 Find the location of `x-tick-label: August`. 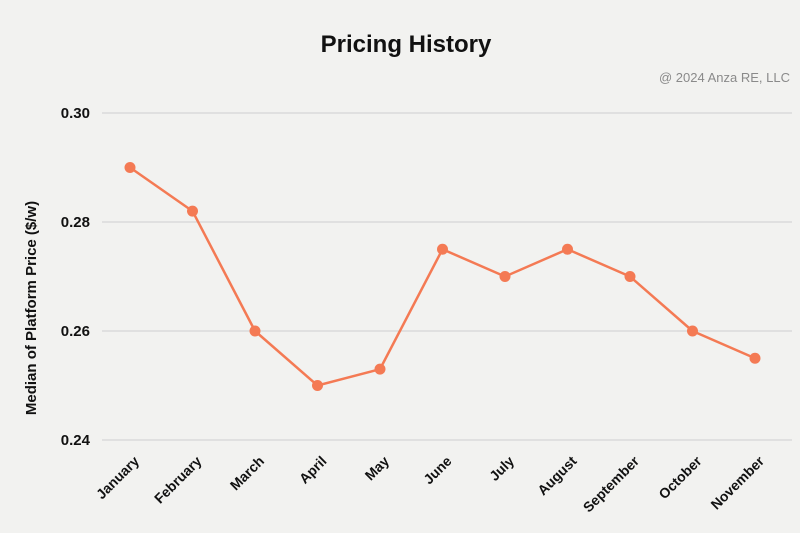

x-tick-label: August is located at coordinates (557, 476).